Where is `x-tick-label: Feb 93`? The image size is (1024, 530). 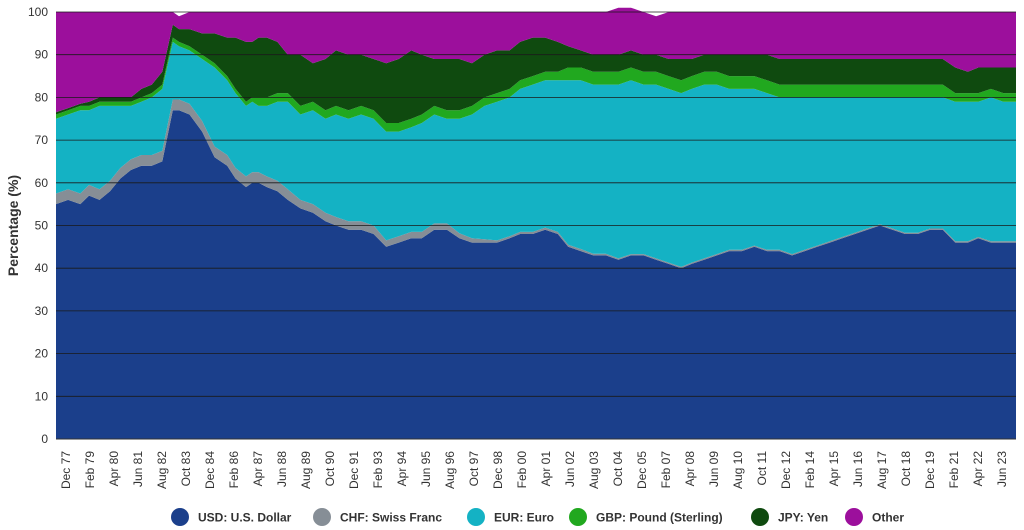 x-tick-label: Feb 93 is located at coordinates (378, 470).